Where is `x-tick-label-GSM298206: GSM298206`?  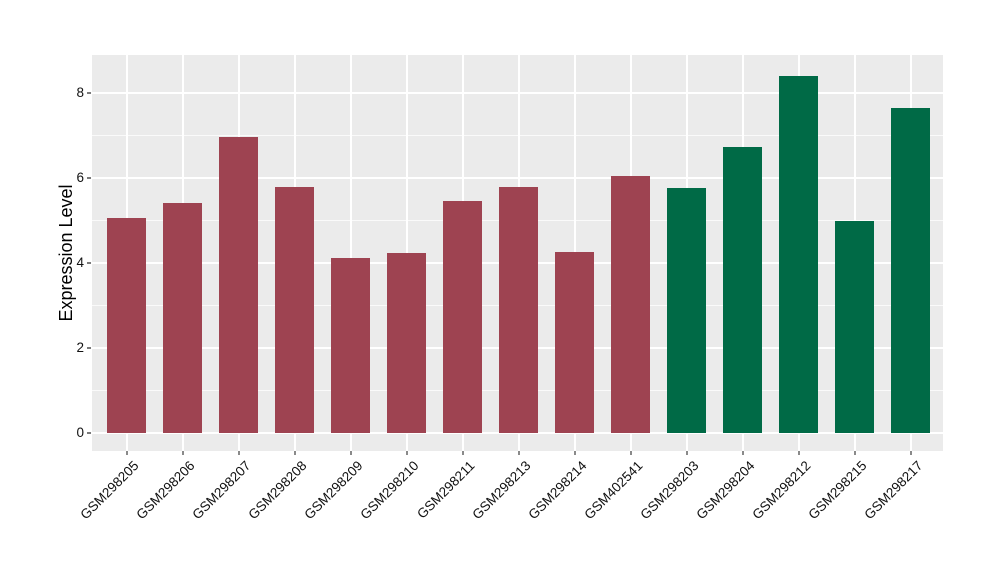
x-tick-label-GSM298206: GSM298206 is located at coordinates (165, 490).